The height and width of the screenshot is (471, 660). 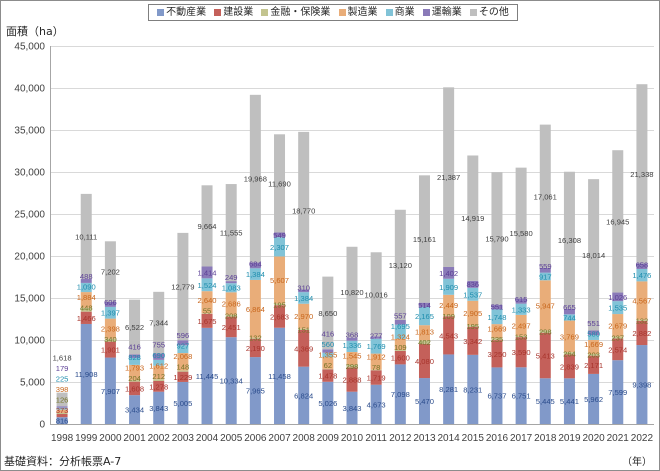 What do you see at coordinates (255, 438) in the screenshot?
I see `x-tick-label: 2006` at bounding box center [255, 438].